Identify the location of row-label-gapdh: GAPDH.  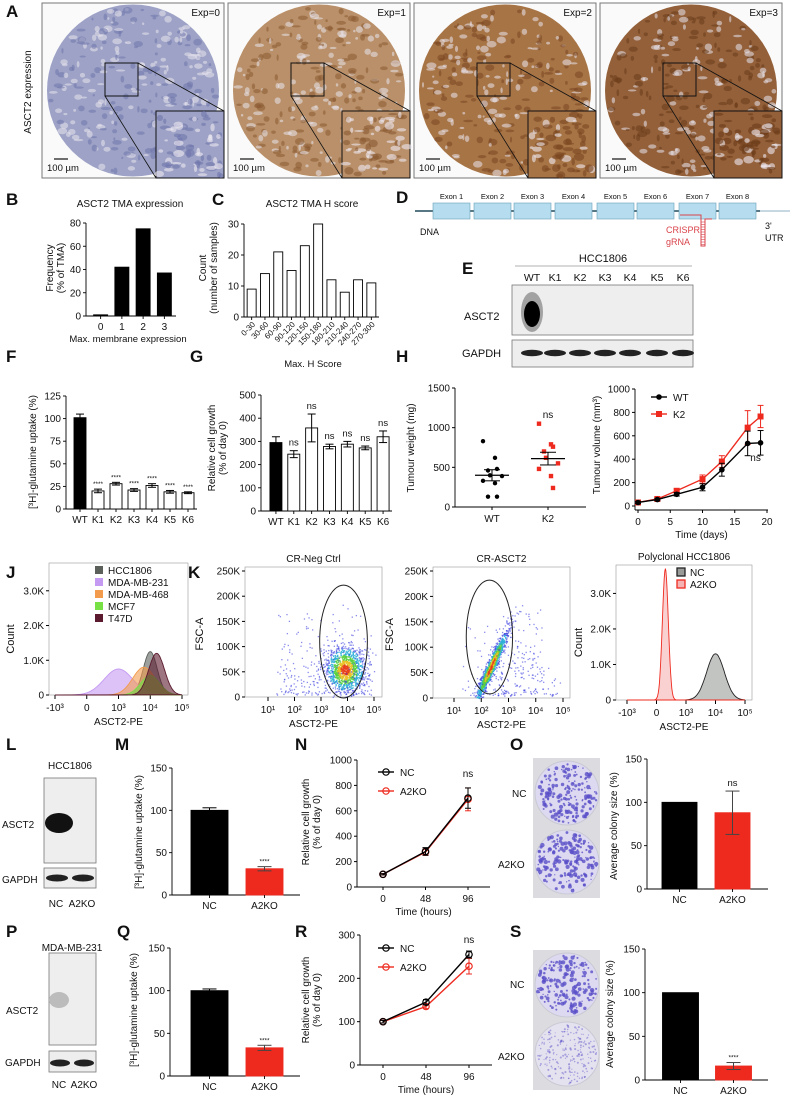
(20, 880).